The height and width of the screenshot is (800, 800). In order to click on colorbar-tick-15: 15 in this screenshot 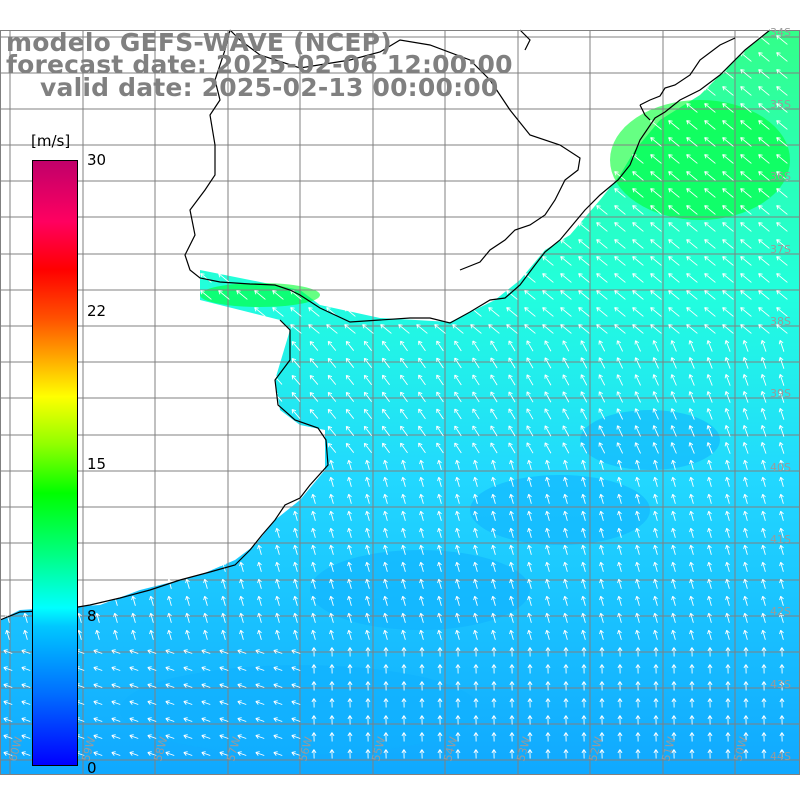, I will do `click(97, 464)`.